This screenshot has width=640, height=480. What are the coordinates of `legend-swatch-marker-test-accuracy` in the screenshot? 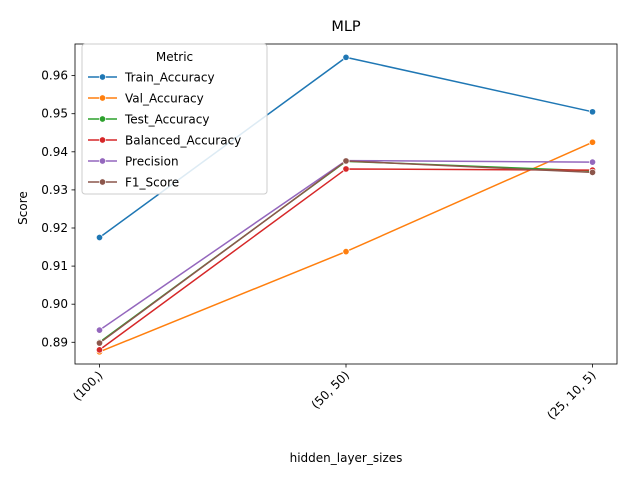 It's located at (102, 119).